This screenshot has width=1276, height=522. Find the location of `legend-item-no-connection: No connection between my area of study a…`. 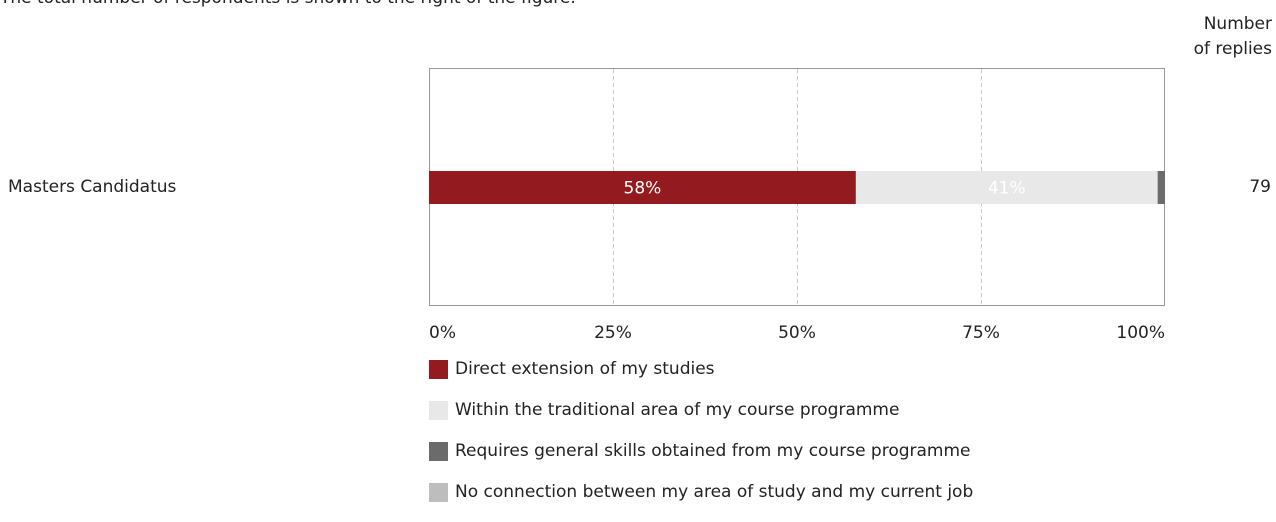

legend-item-no-connection: No connection between my area of study a… is located at coordinates (701, 492).